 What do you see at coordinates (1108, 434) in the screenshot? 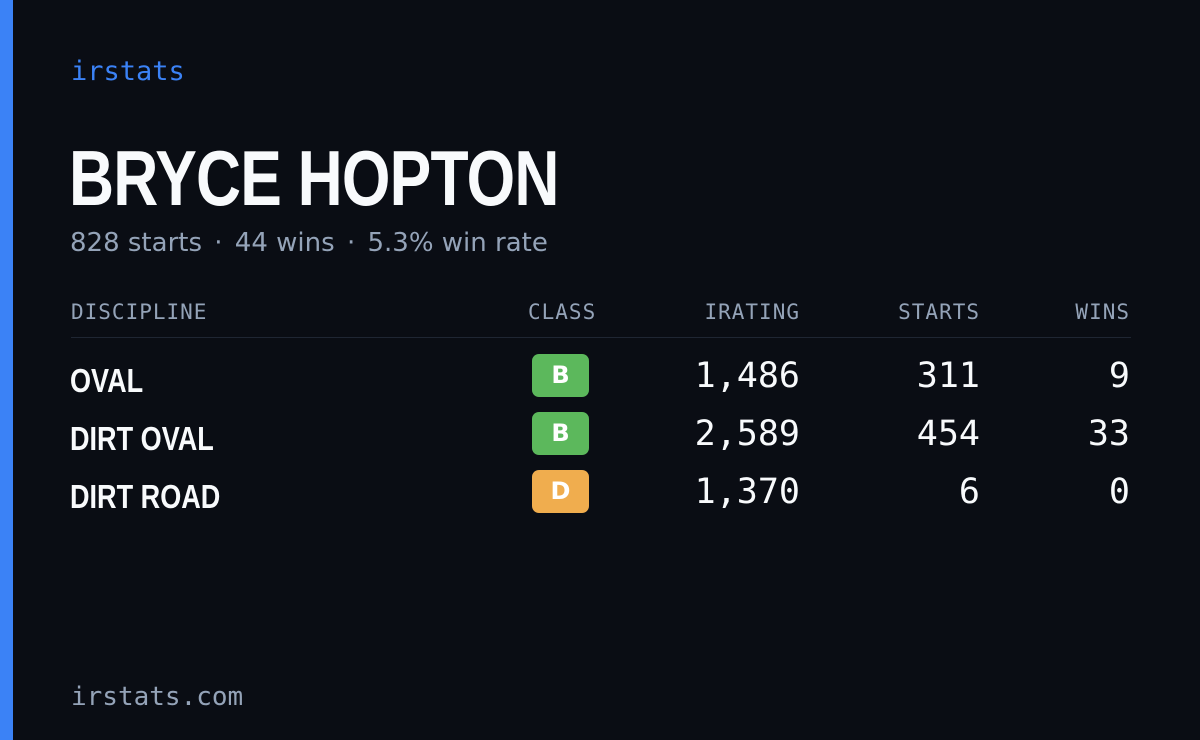
I see `wins-value: 33` at bounding box center [1108, 434].